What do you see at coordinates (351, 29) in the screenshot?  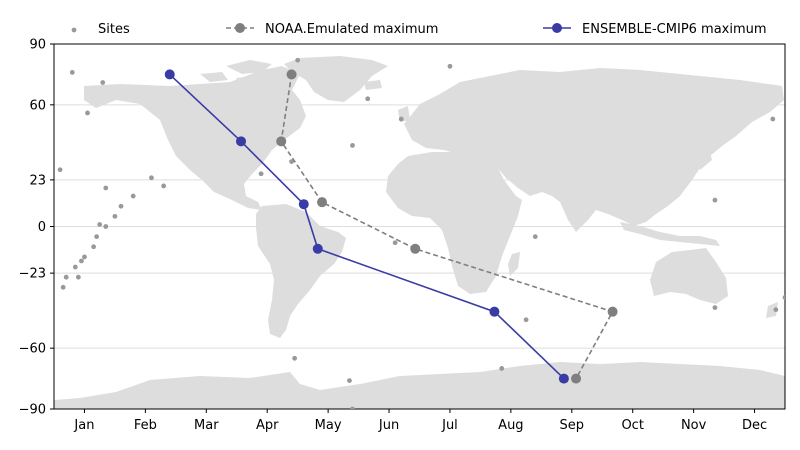 I see `legend-label-noaa: NOAA.Emulated maximum` at bounding box center [351, 29].